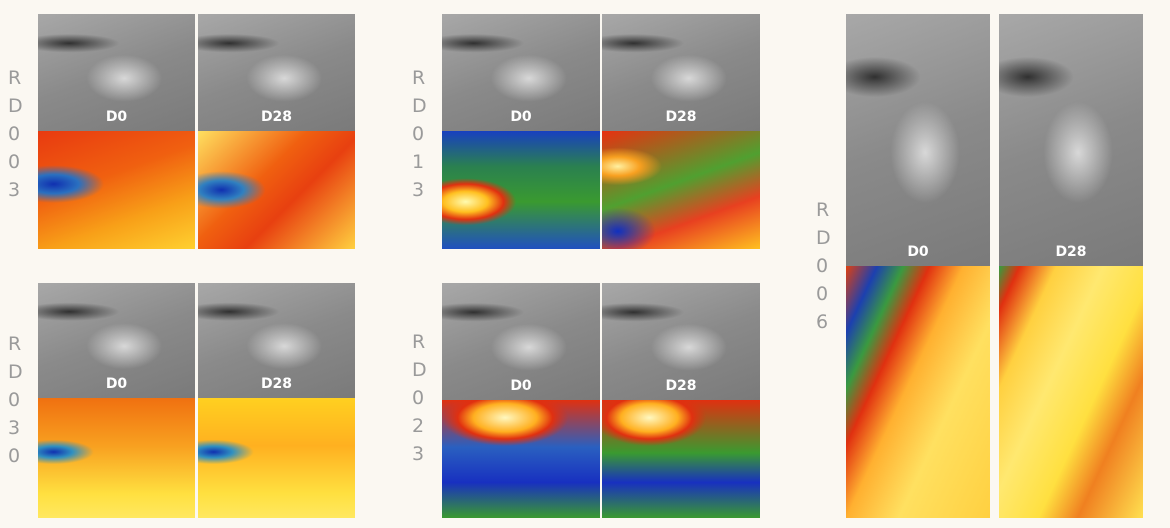  I want to click on subject-label: RD003, so click(15, 134).